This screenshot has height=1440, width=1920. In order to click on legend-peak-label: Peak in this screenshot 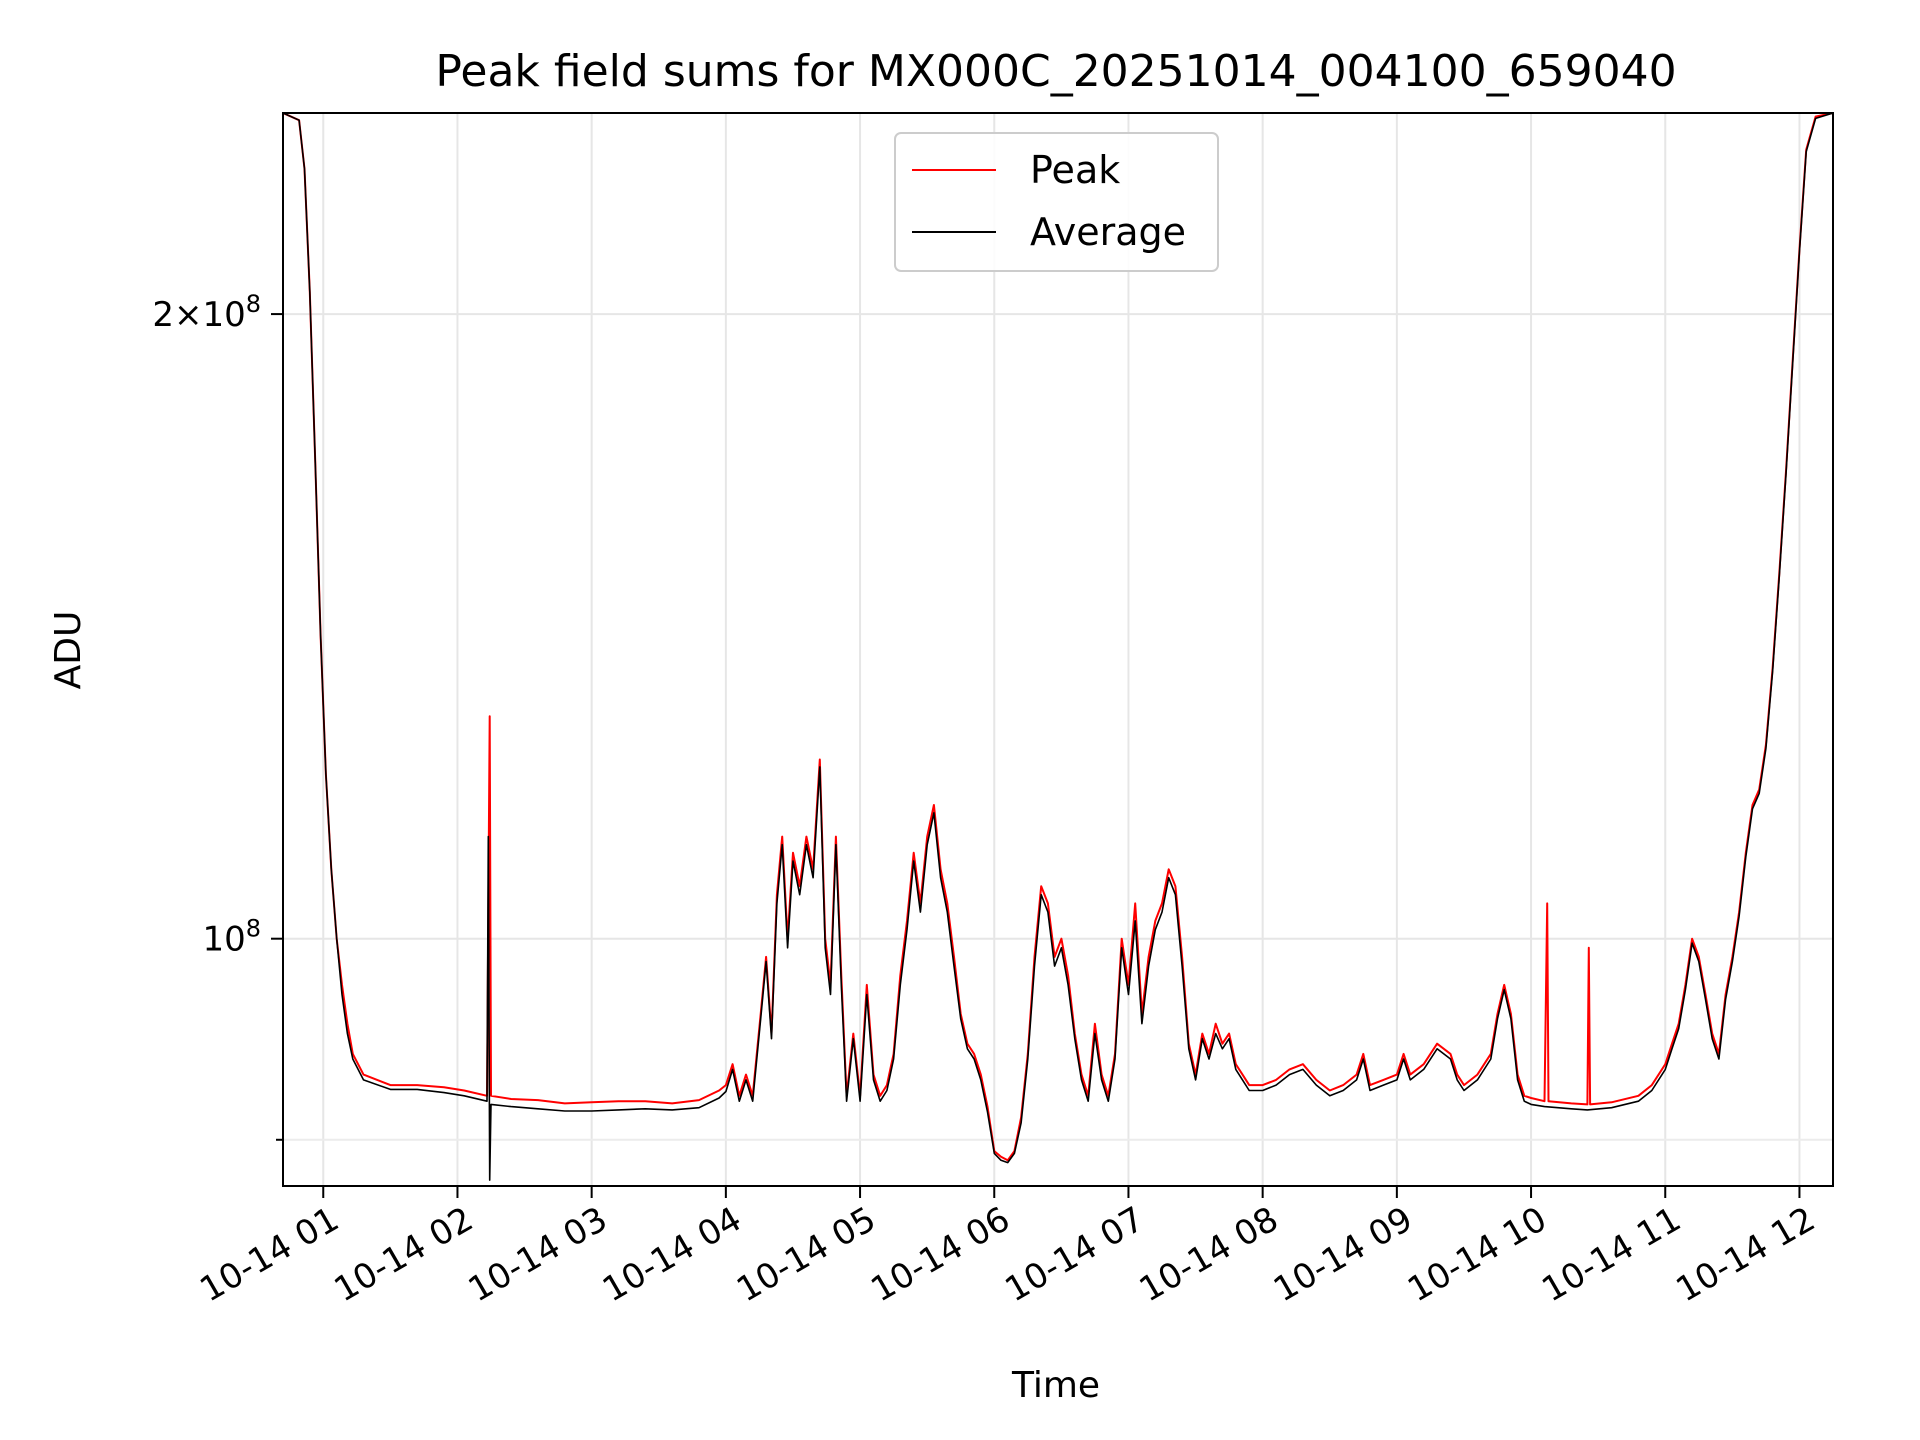, I will do `click(1075, 170)`.